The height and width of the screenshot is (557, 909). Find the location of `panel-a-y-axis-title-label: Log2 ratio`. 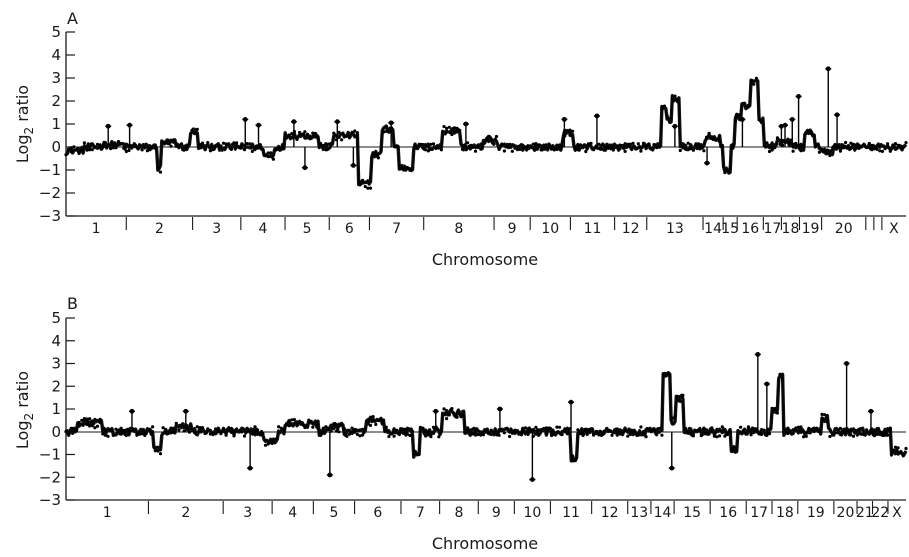

panel-a-y-axis-title-label: Log2 ratio is located at coordinates (24, 124).